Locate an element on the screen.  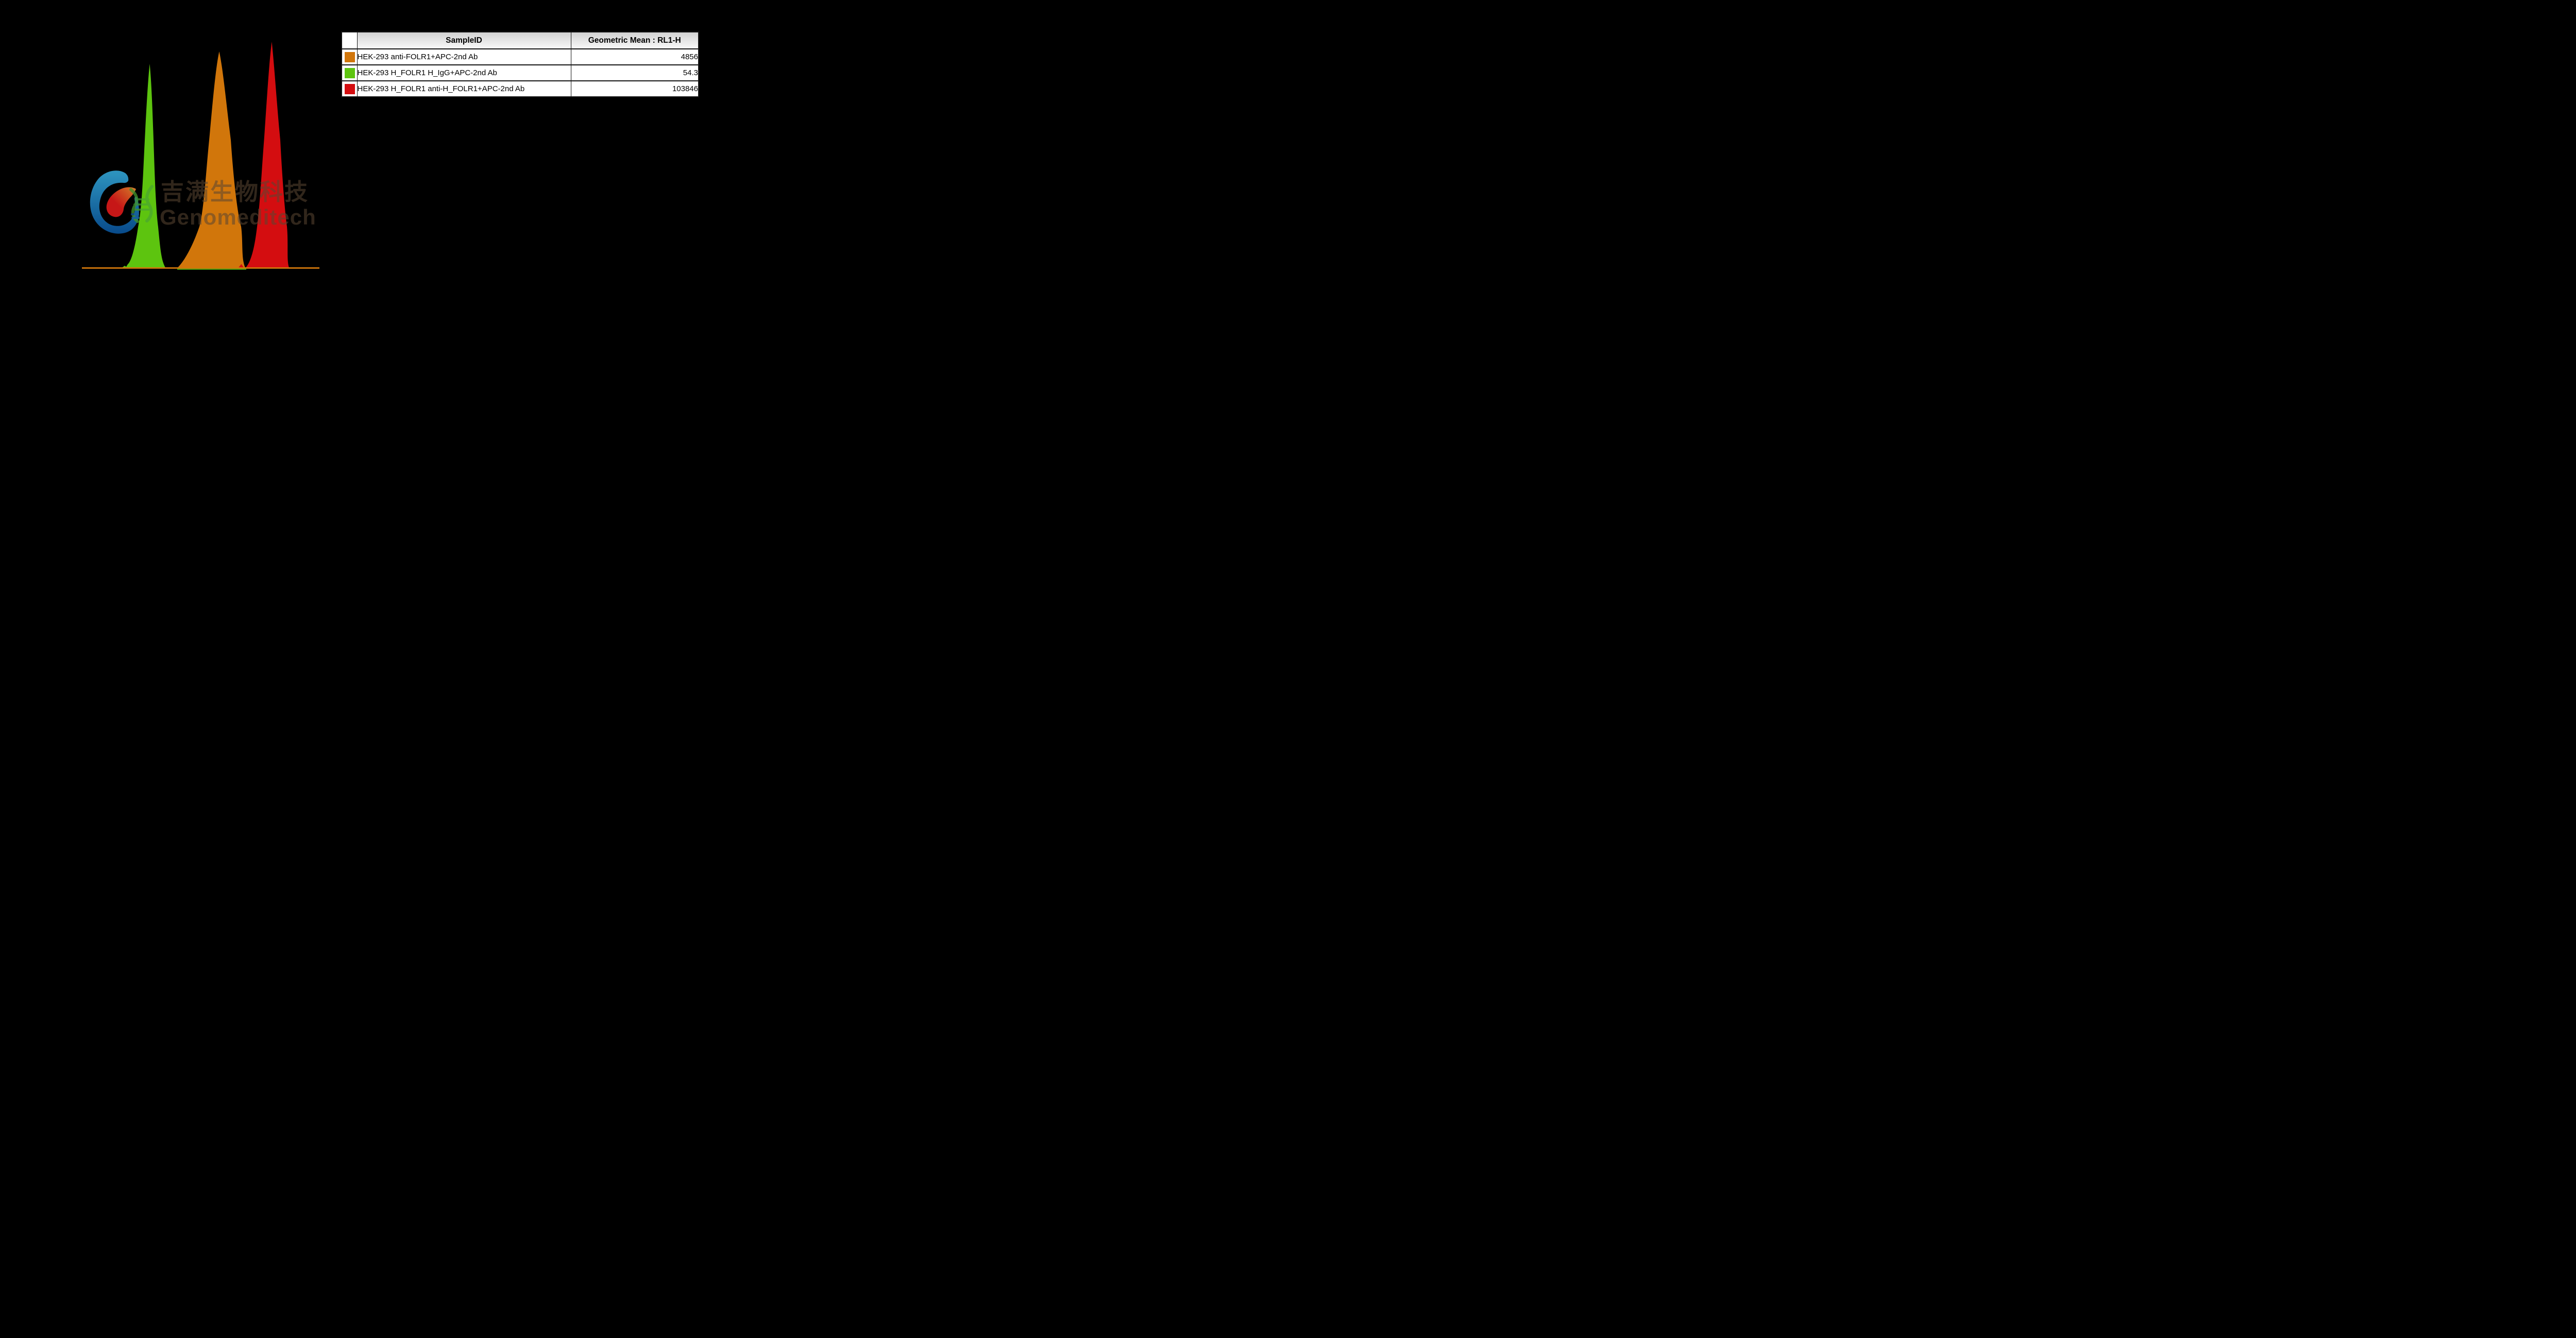
histogram-plot is located at coordinates (200, 156).